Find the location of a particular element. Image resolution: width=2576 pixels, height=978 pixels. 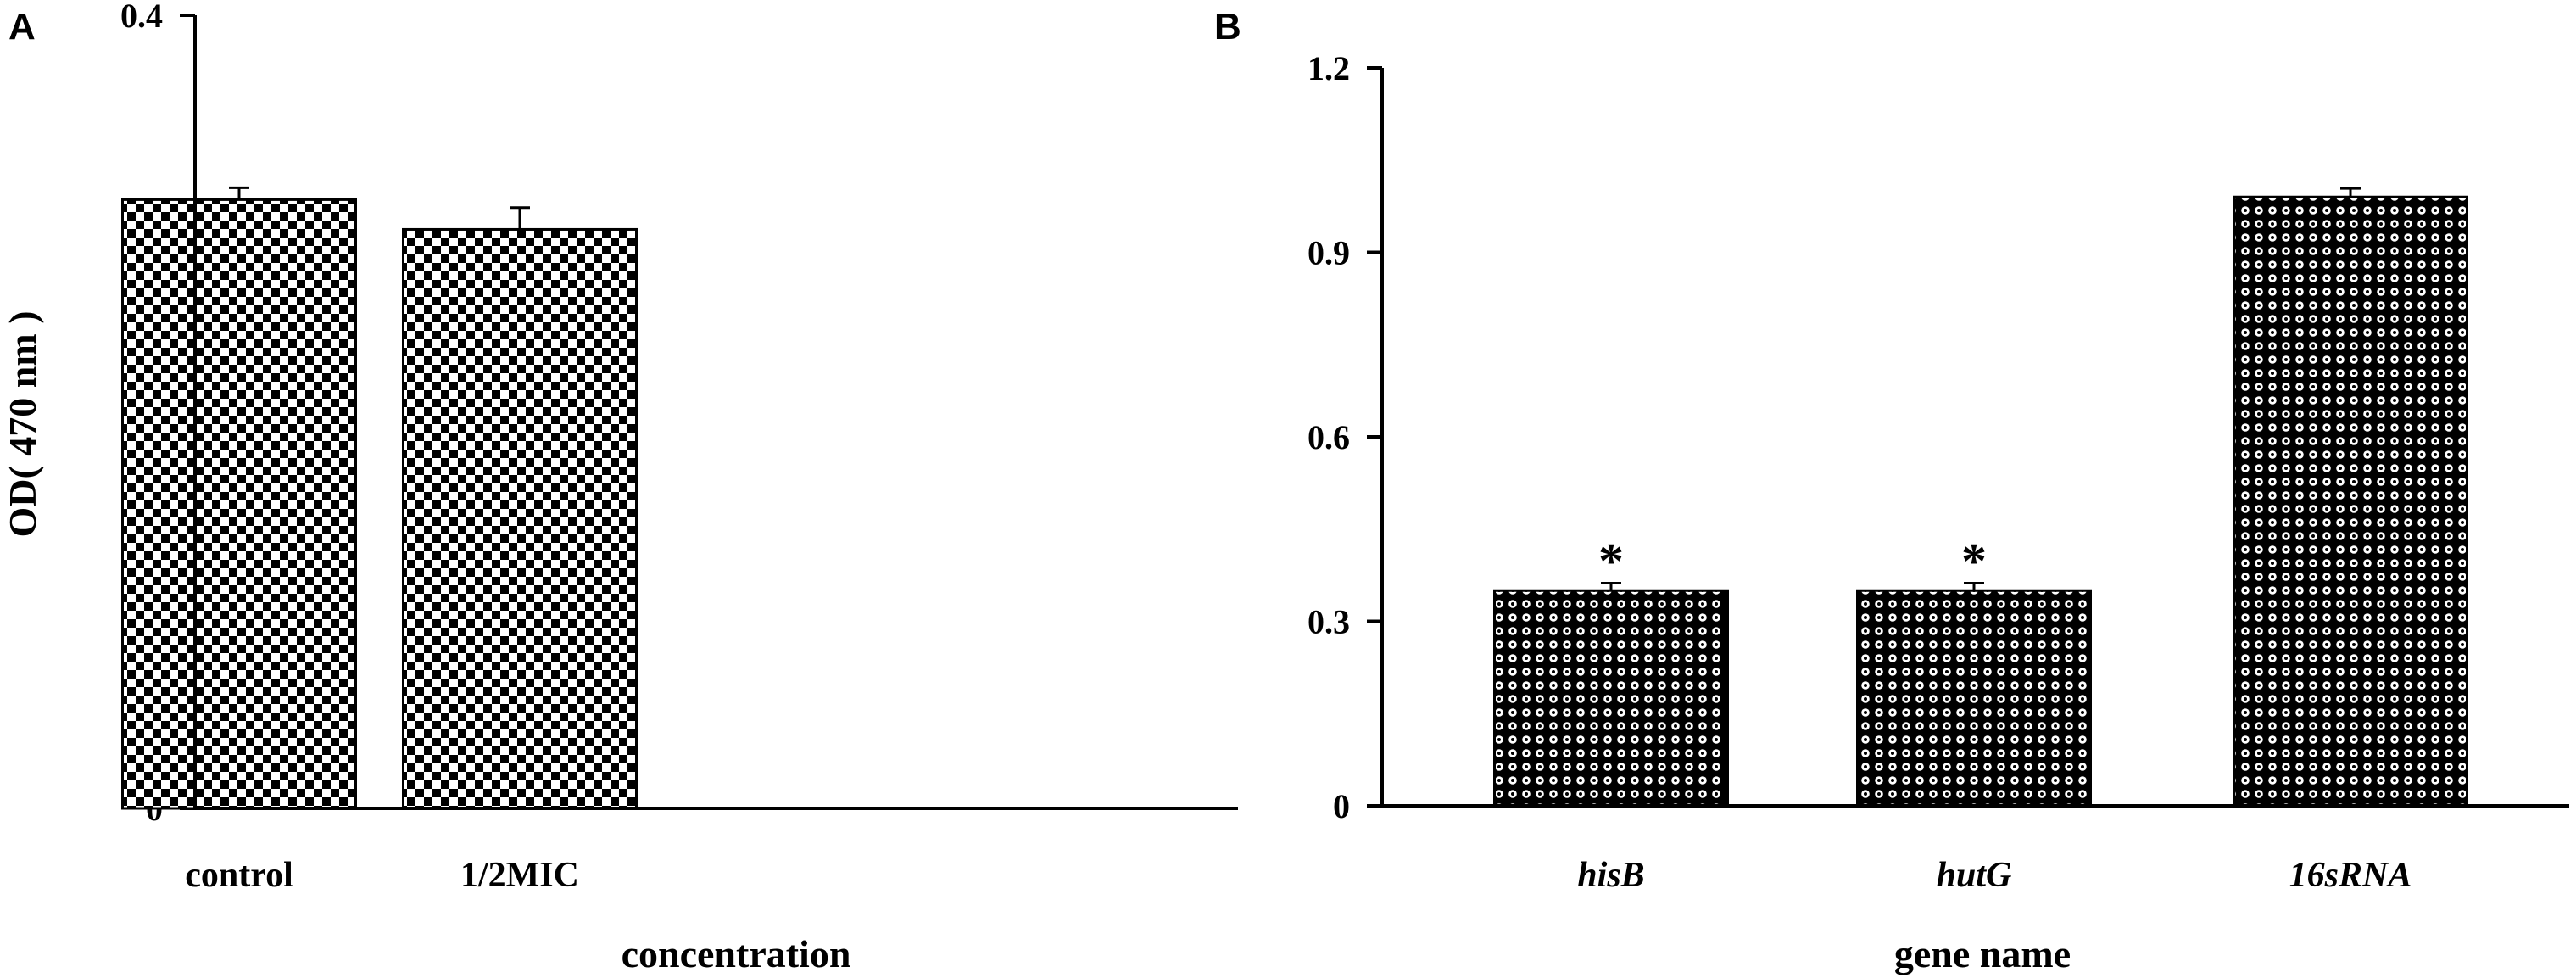

panel-a-bars is located at coordinates (379, 498).